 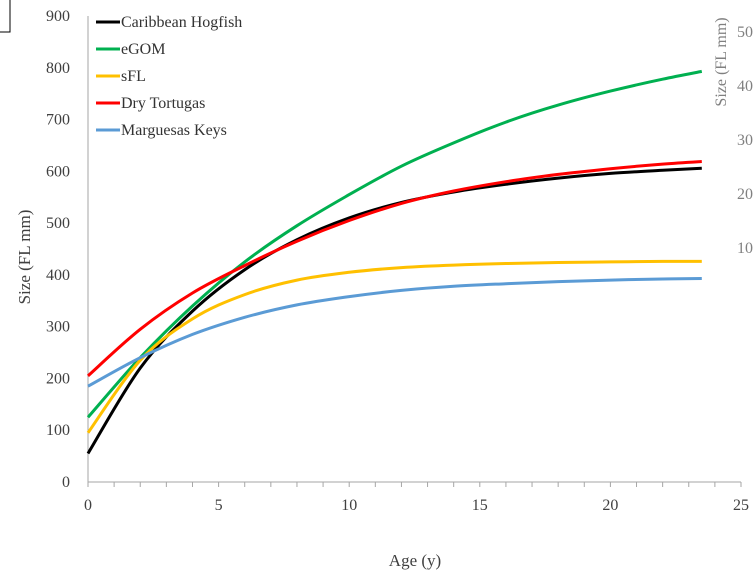 I want to click on x-tick-label: 5, so click(x=219, y=505).